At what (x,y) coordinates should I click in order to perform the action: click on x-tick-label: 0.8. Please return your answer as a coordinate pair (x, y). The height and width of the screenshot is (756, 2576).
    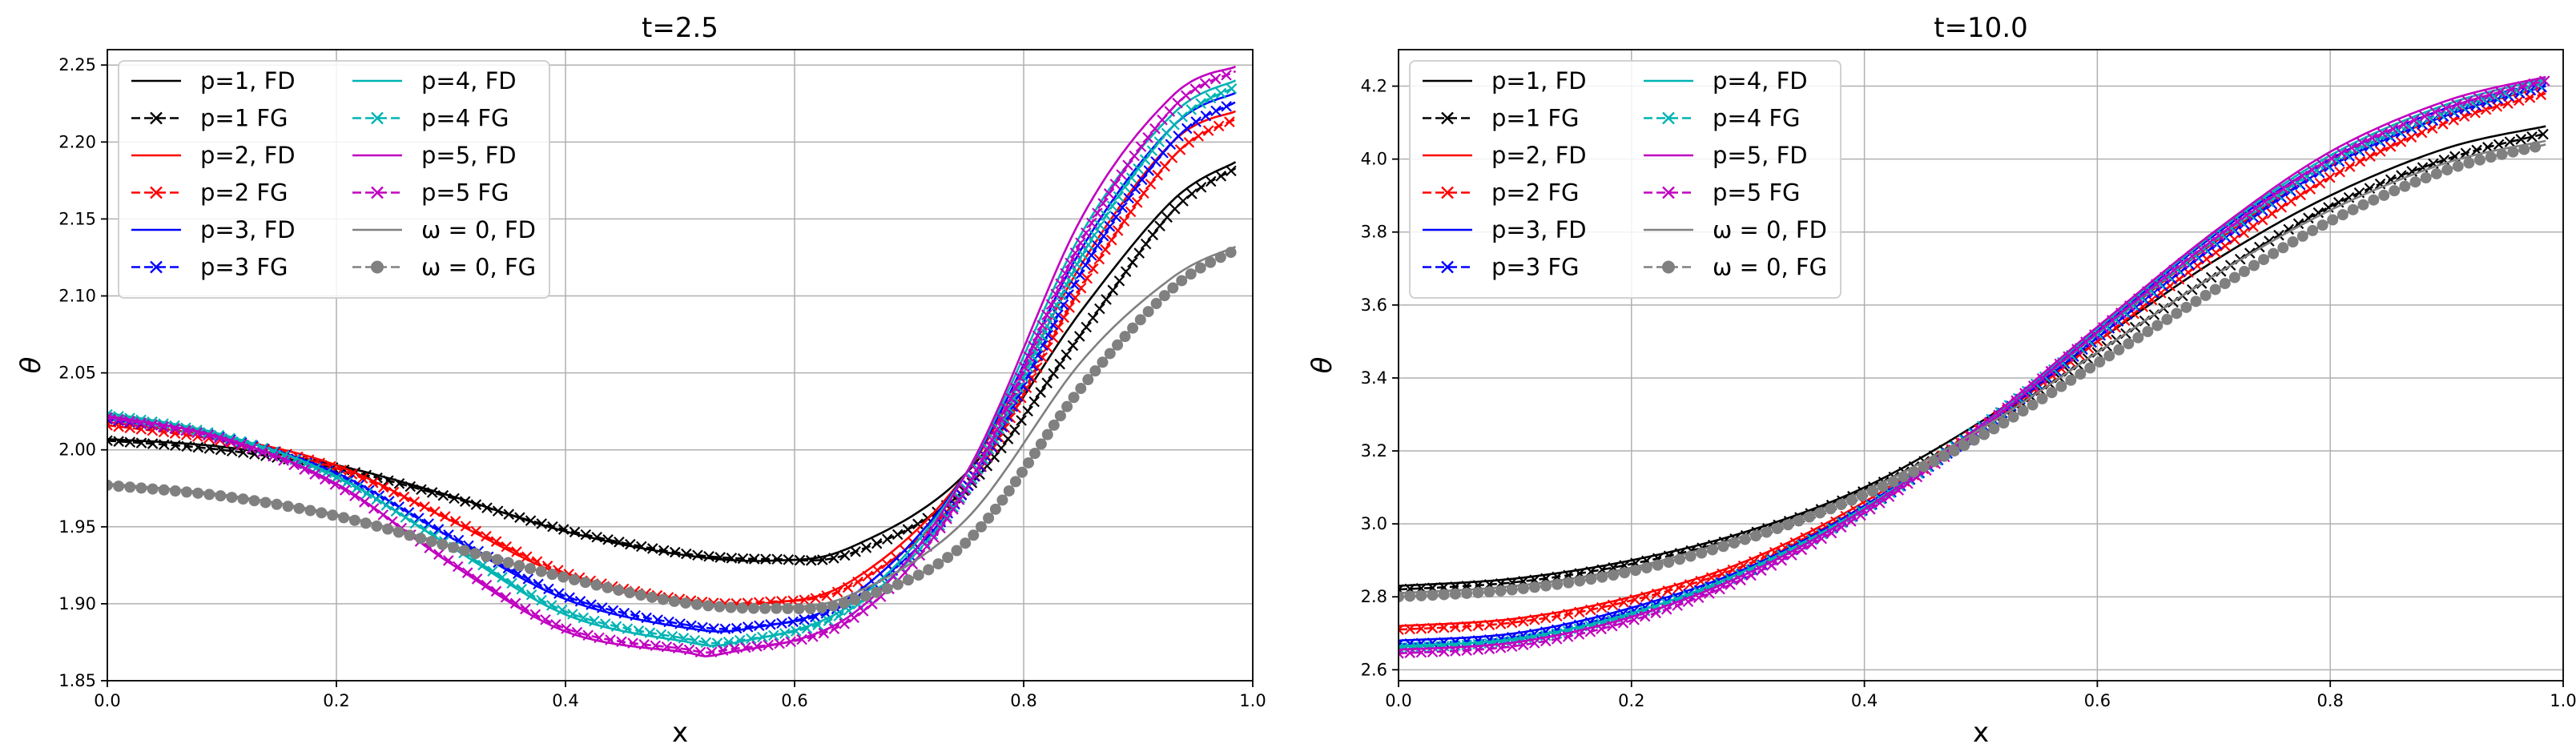
    Looking at the image, I should click on (2329, 700).